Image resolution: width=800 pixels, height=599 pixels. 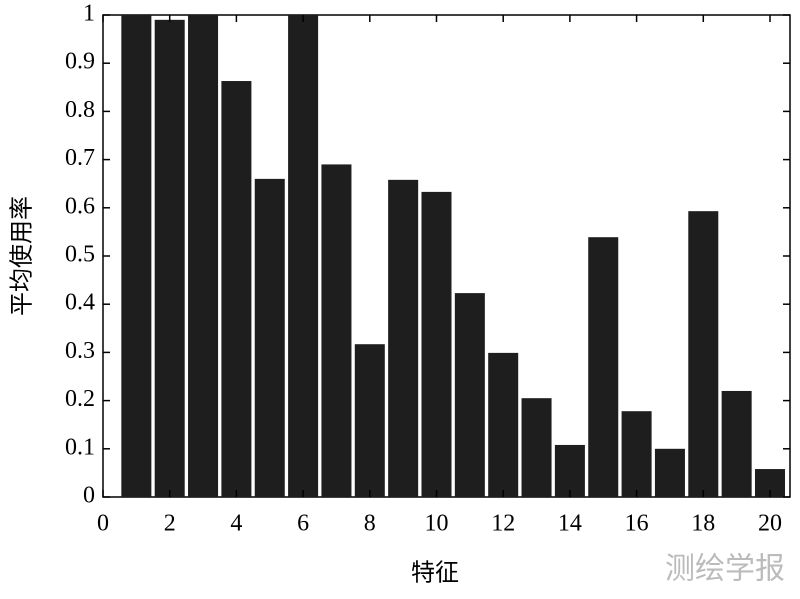 What do you see at coordinates (80, 255) in the screenshot?
I see `y-tick-label: 0.5` at bounding box center [80, 255].